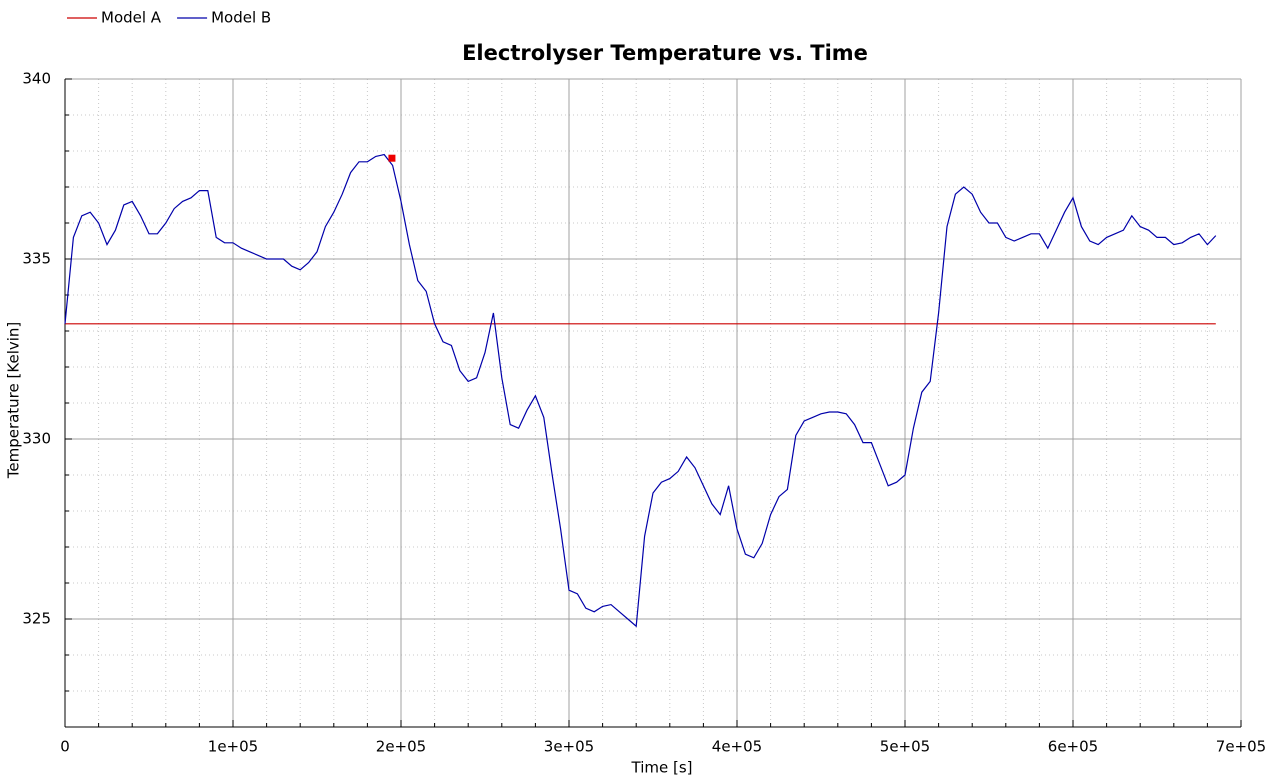 This screenshot has width=1265, height=778. I want to click on x-tick-label: 3e+05, so click(569, 747).